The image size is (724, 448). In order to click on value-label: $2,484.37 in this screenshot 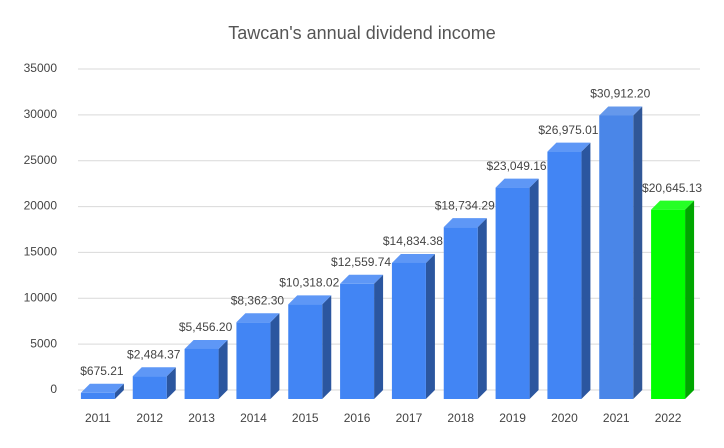, I will do `click(154, 354)`.